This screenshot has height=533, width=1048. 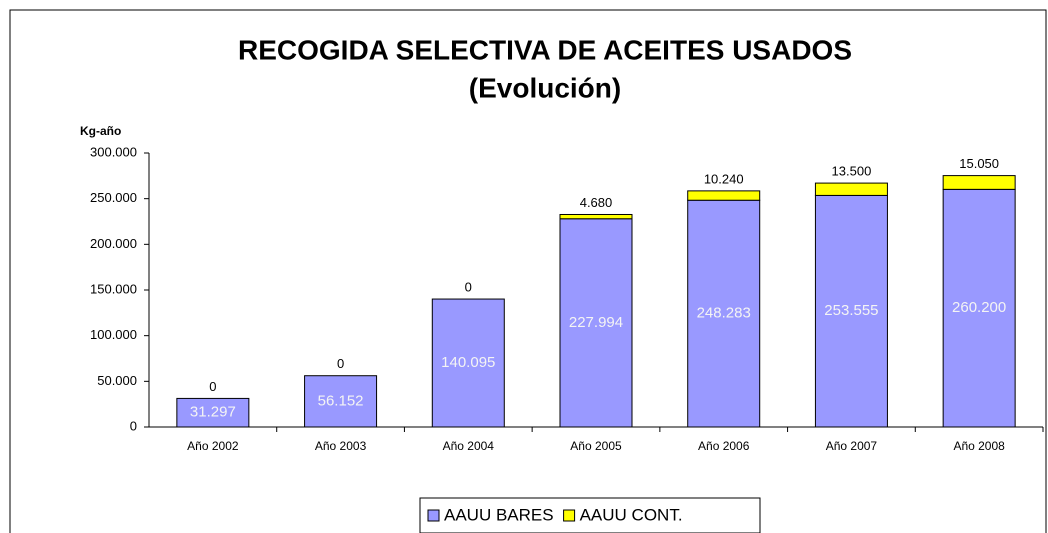 I want to click on legend-label: AAUU BARES, so click(x=499, y=514).